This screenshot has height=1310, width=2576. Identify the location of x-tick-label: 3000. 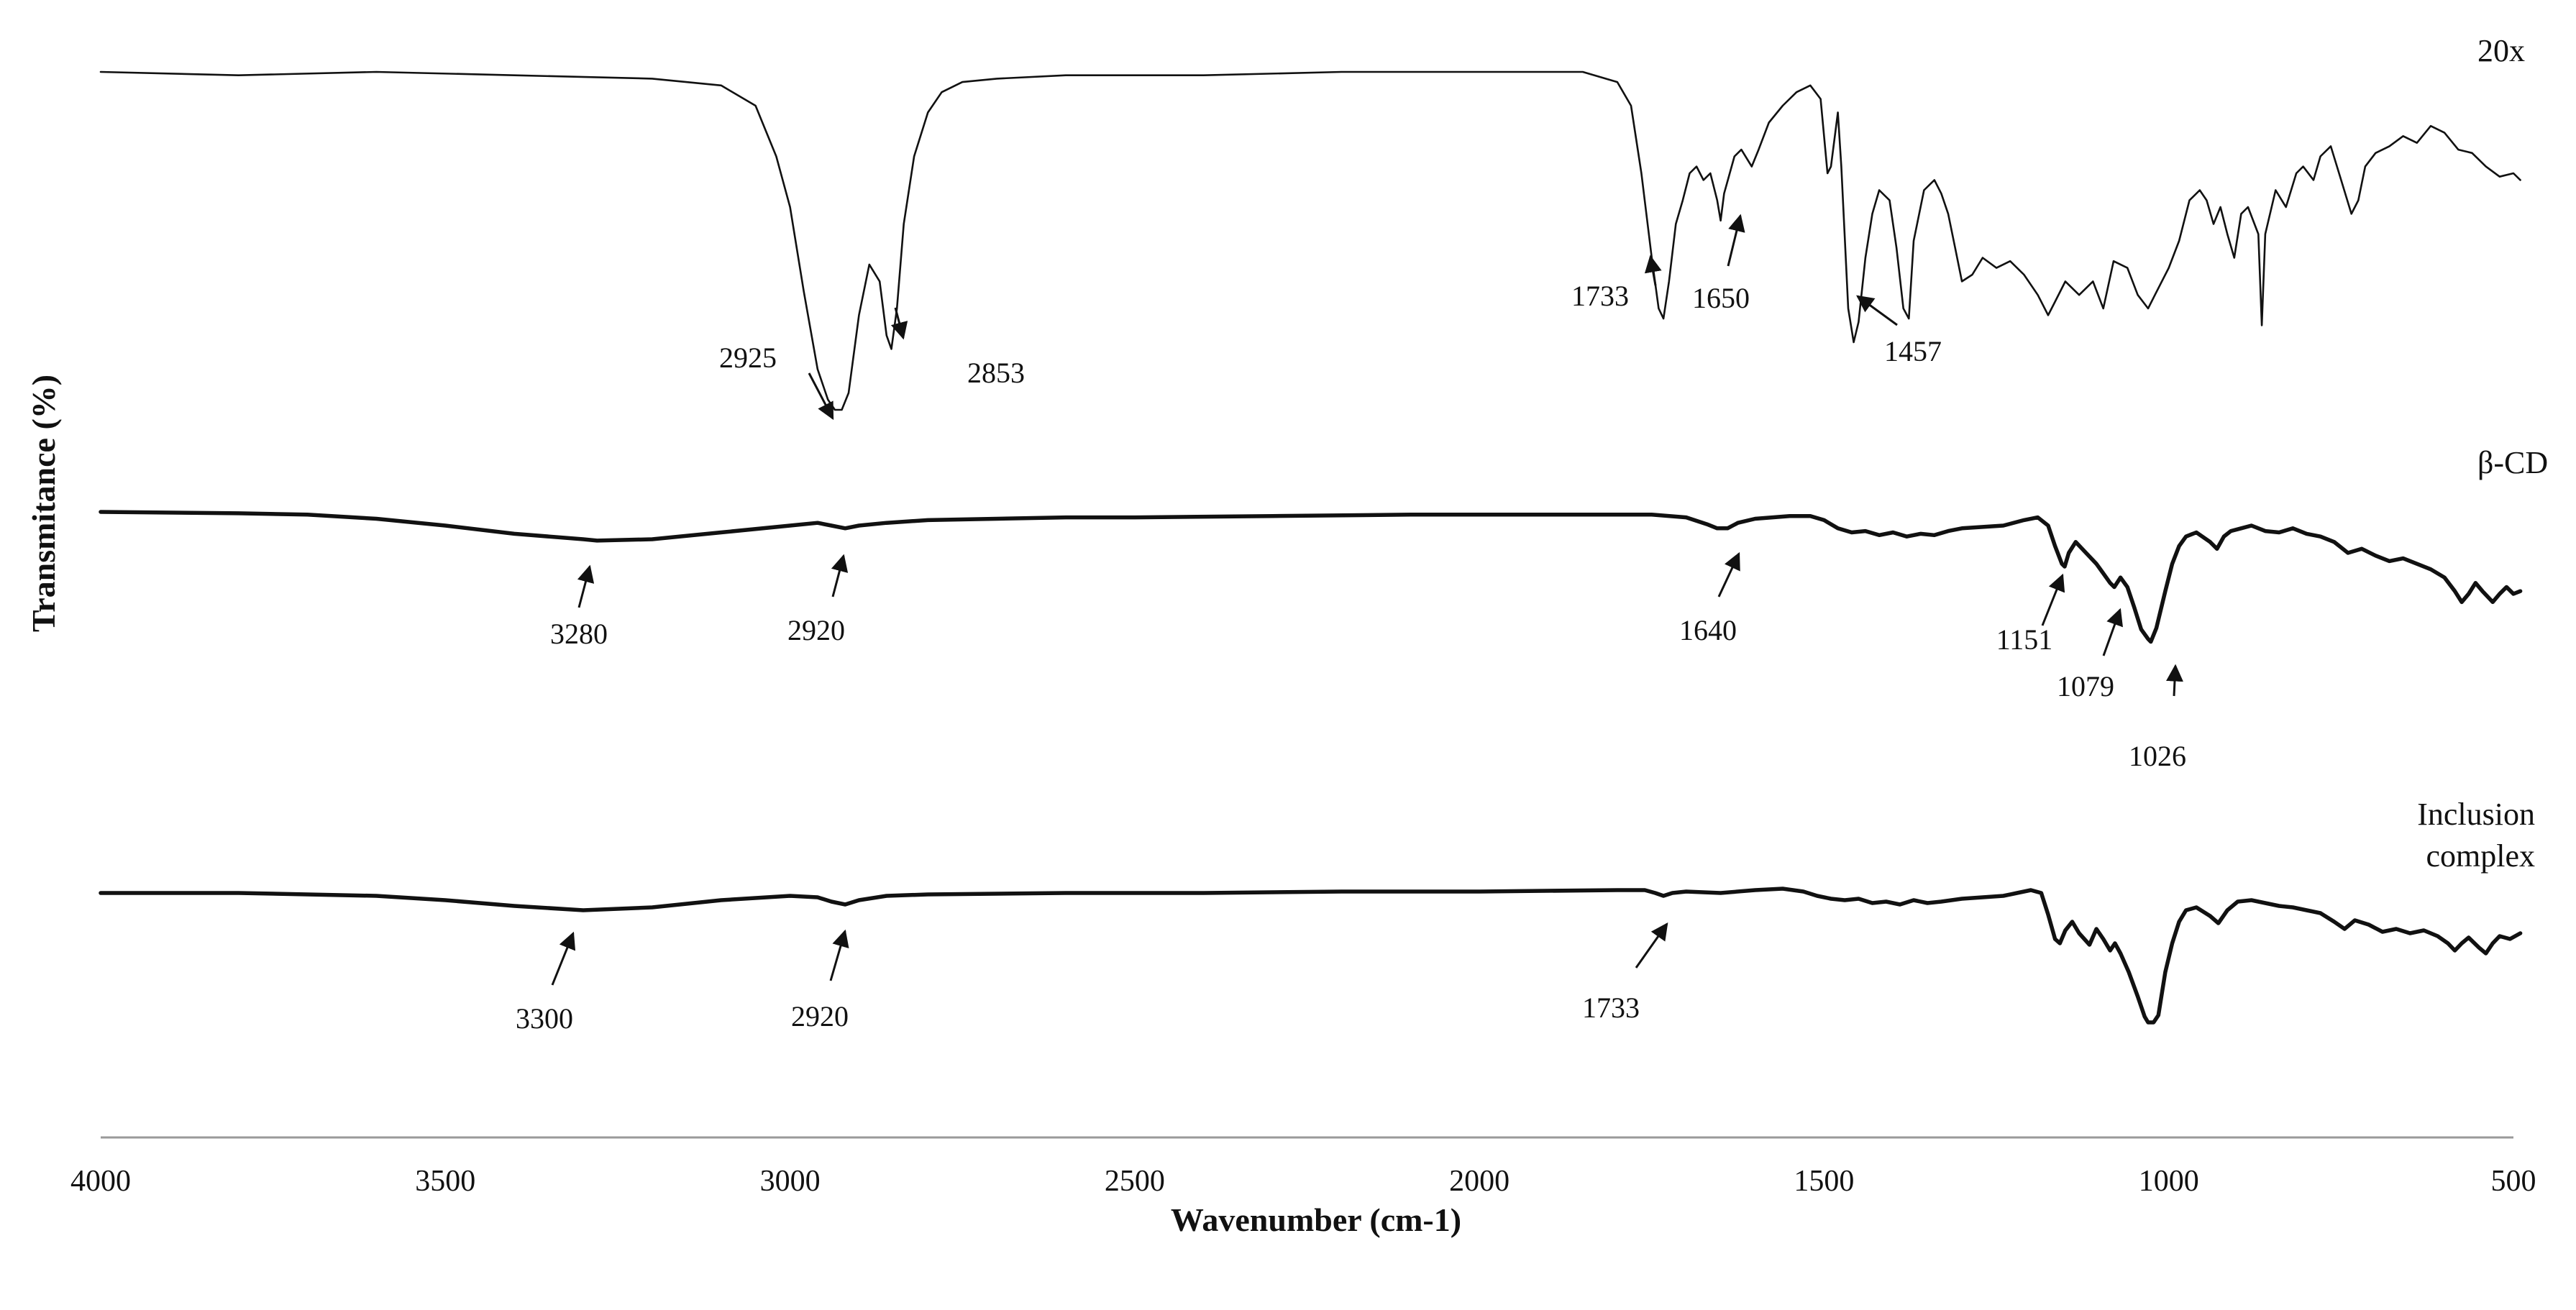
(791, 1181).